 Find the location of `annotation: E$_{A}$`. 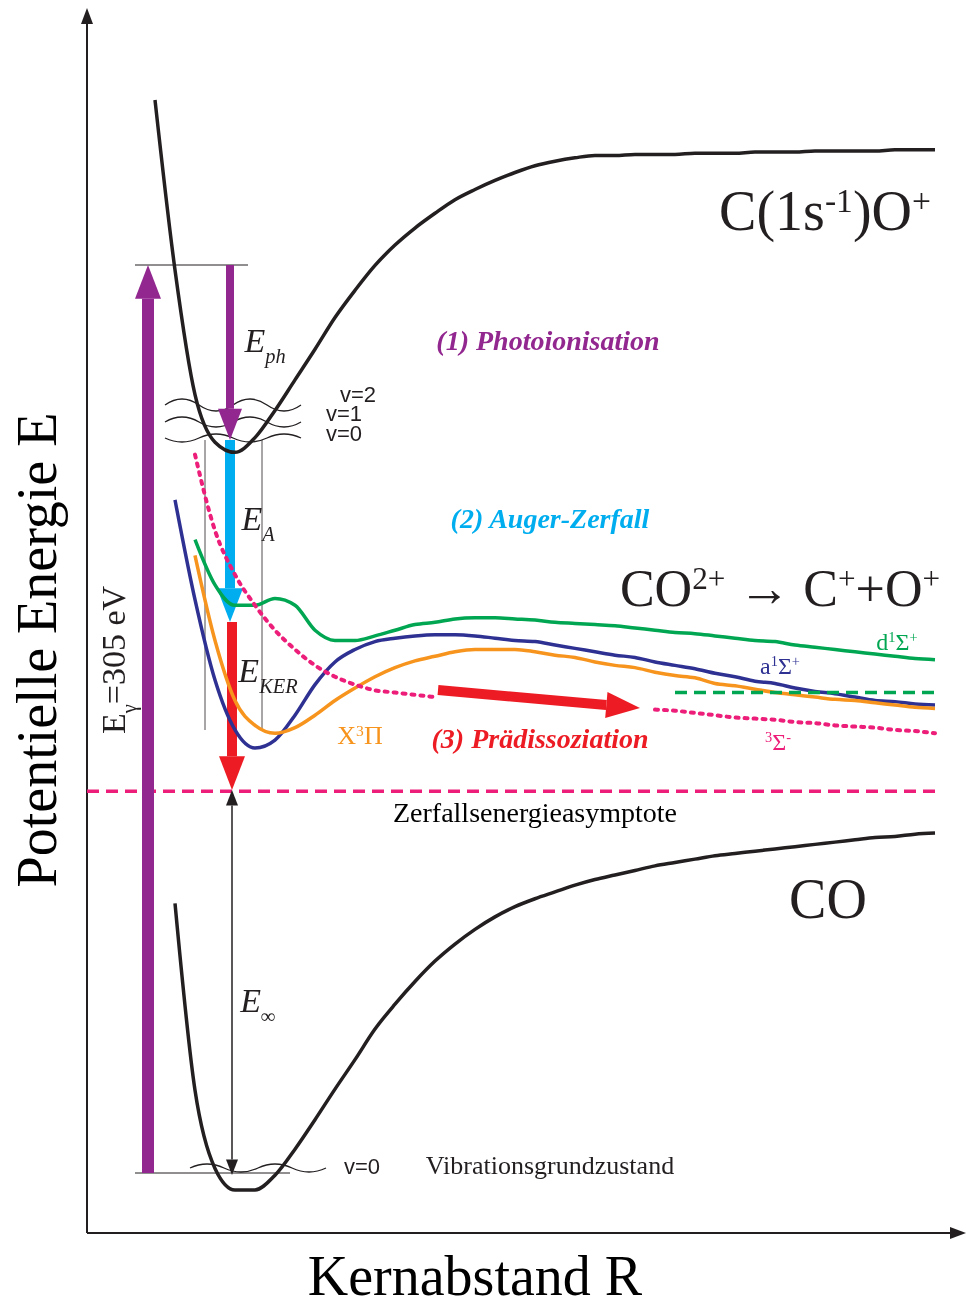

annotation: E$_{A}$ is located at coordinates (258, 522).